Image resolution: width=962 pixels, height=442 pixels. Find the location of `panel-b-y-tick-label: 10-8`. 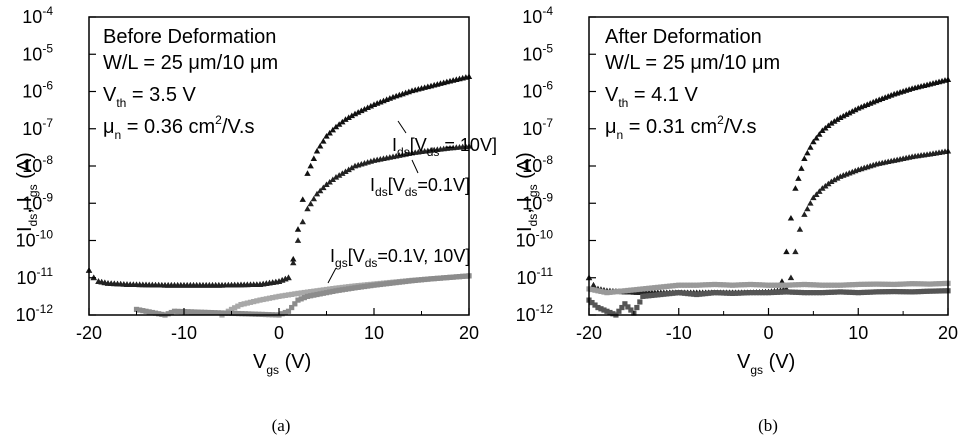

panel-b-y-tick-label: 10-8 is located at coordinates (537, 164).